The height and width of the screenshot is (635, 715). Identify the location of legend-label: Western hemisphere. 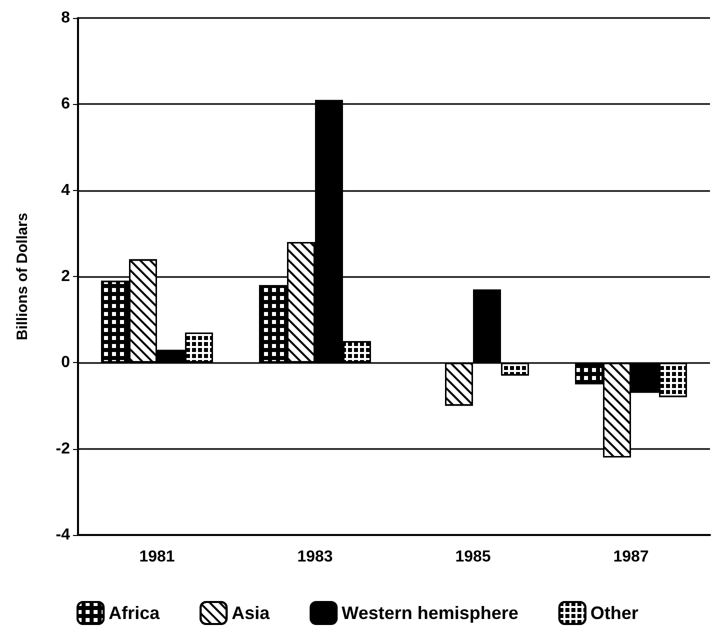
(430, 613).